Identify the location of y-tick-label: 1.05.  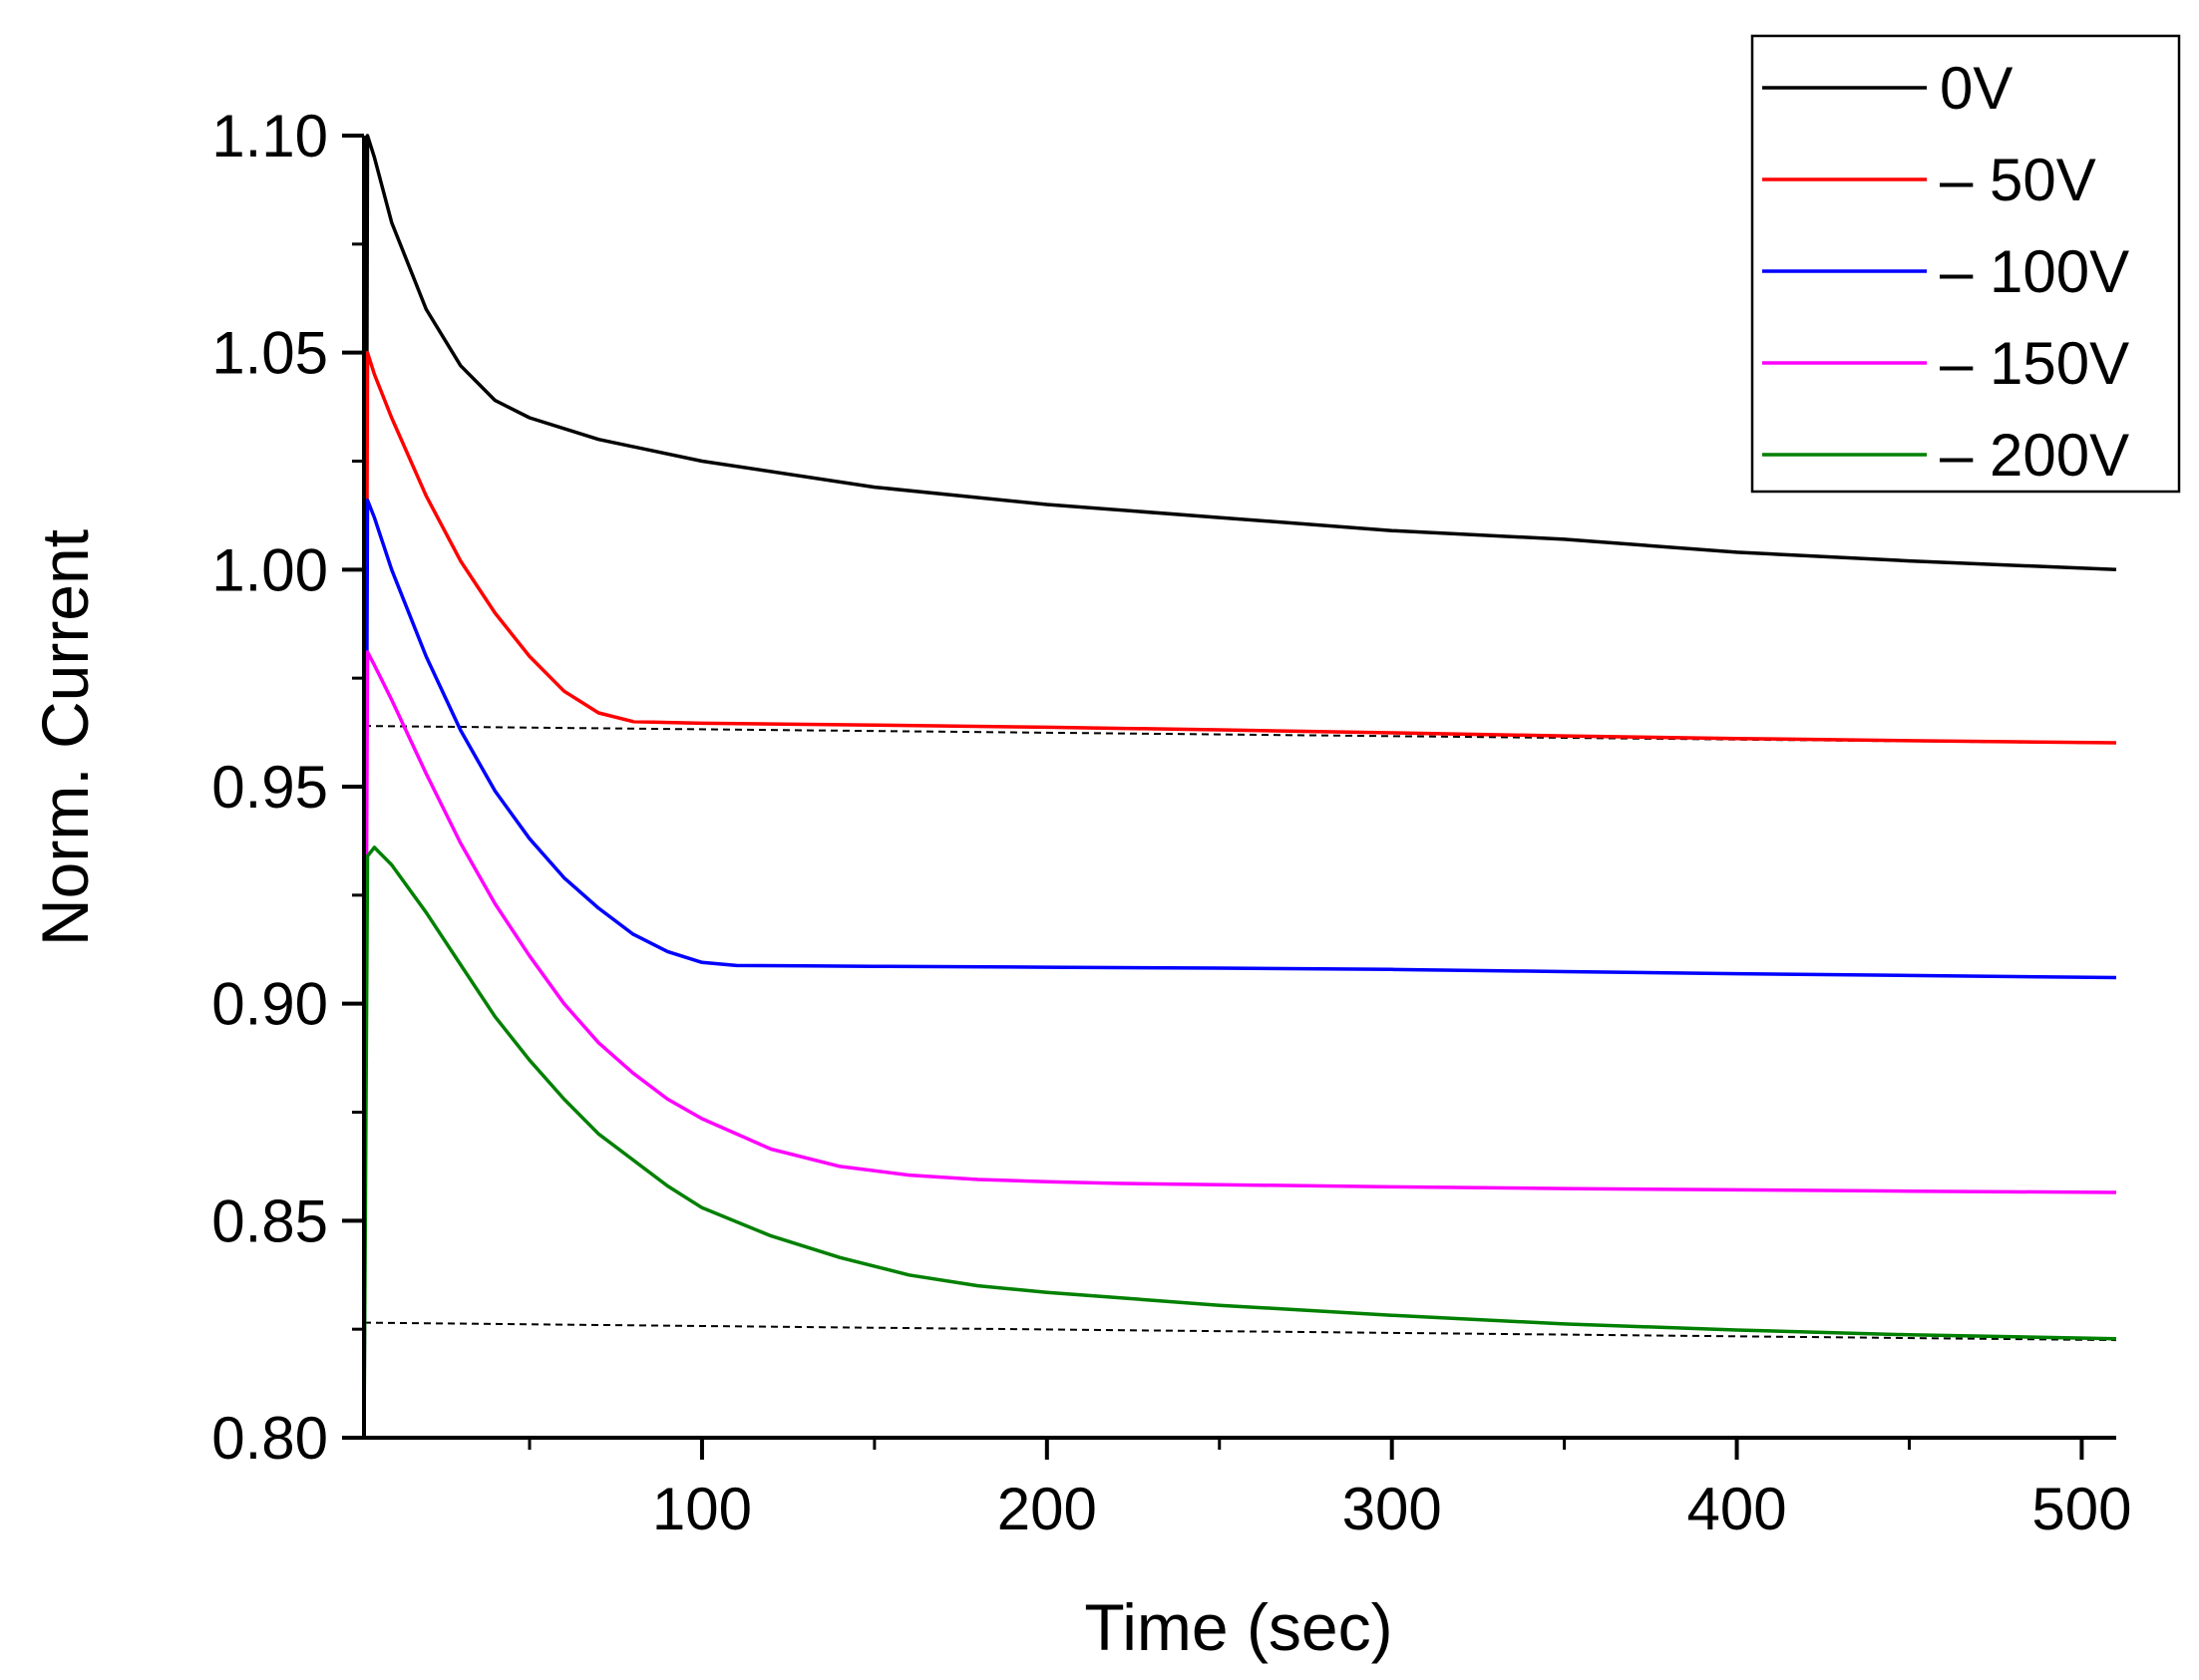
(269, 353).